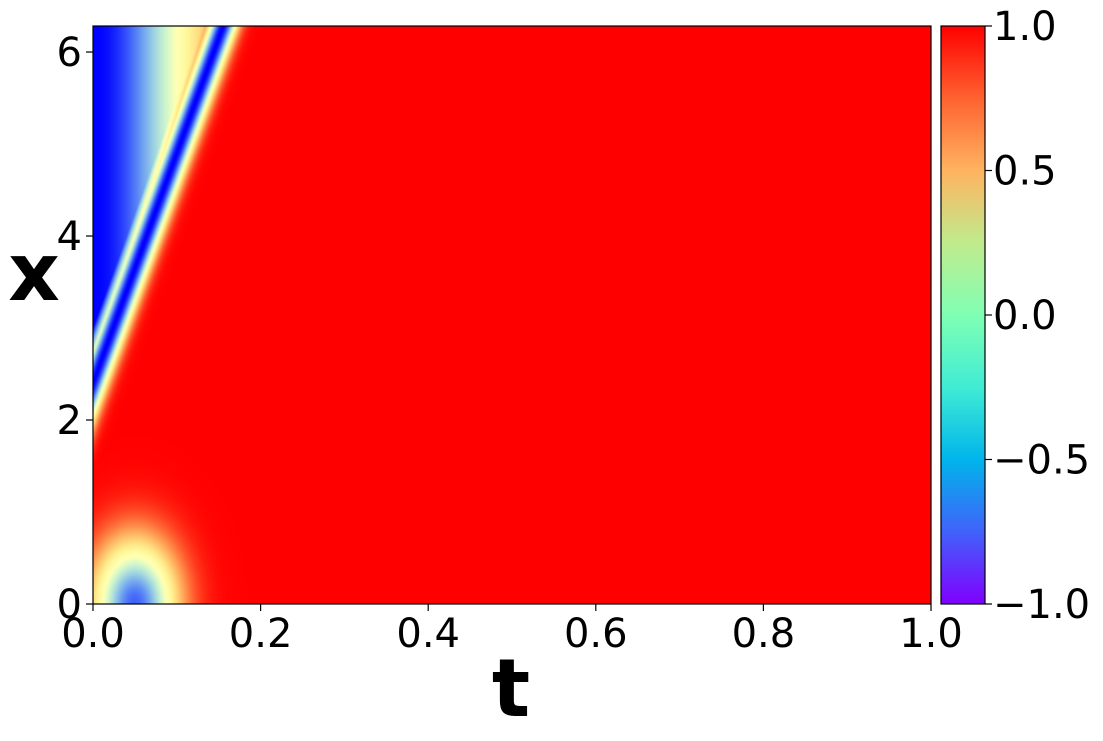 This screenshot has width=1103, height=741. I want to click on colorbar: 1.0 0.5 0.0 −0.5 −1.0, so click(1015, 316).